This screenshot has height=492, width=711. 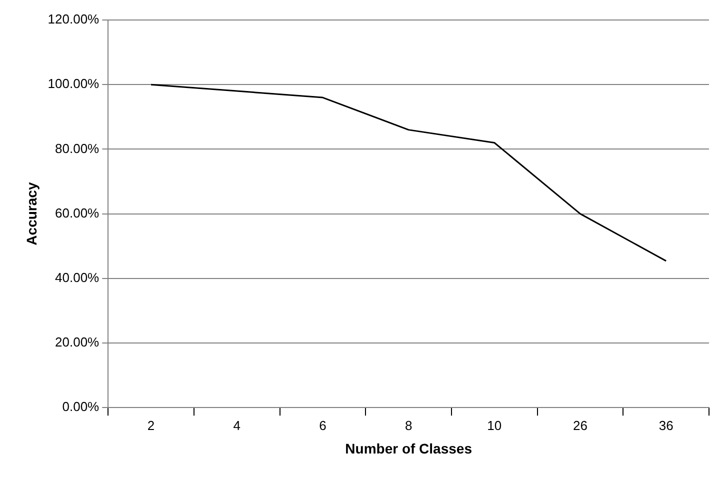 What do you see at coordinates (580, 425) in the screenshot?
I see `x-tick-label: 26` at bounding box center [580, 425].